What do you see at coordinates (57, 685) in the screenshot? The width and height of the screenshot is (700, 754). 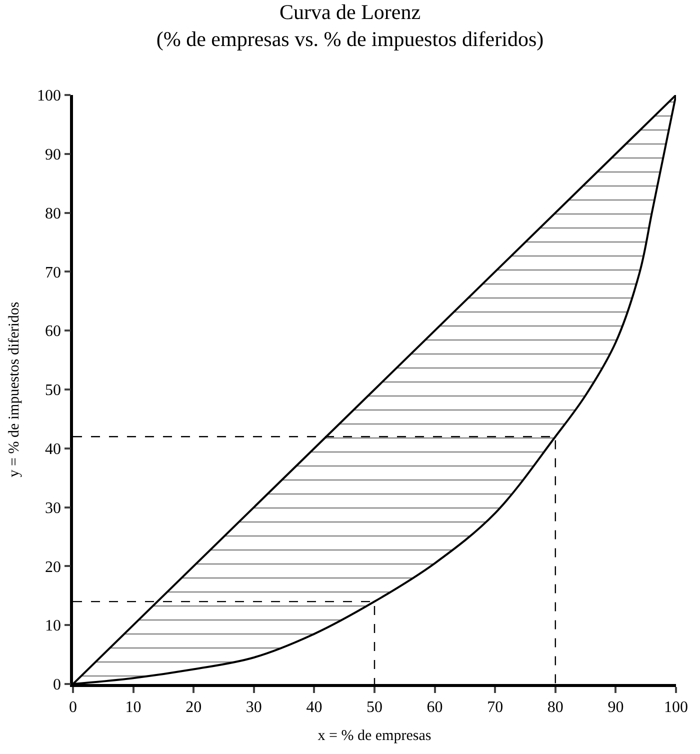 I see `y-tick-label: 0` at bounding box center [57, 685].